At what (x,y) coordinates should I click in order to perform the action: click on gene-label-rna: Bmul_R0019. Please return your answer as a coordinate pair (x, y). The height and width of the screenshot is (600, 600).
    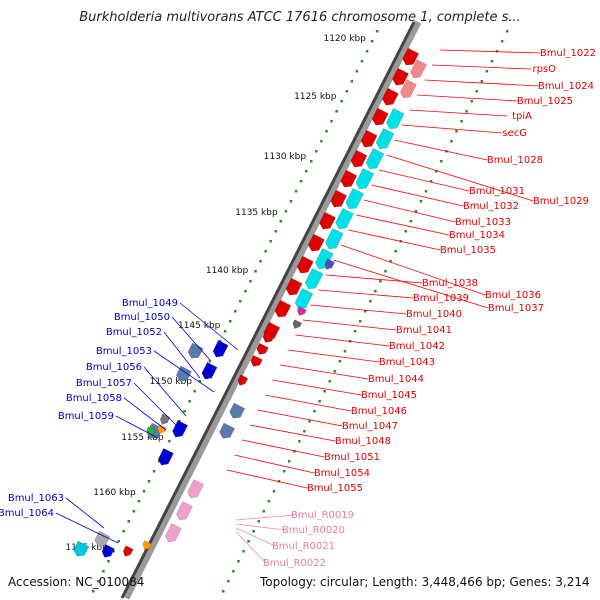
    Looking at the image, I should click on (322, 515).